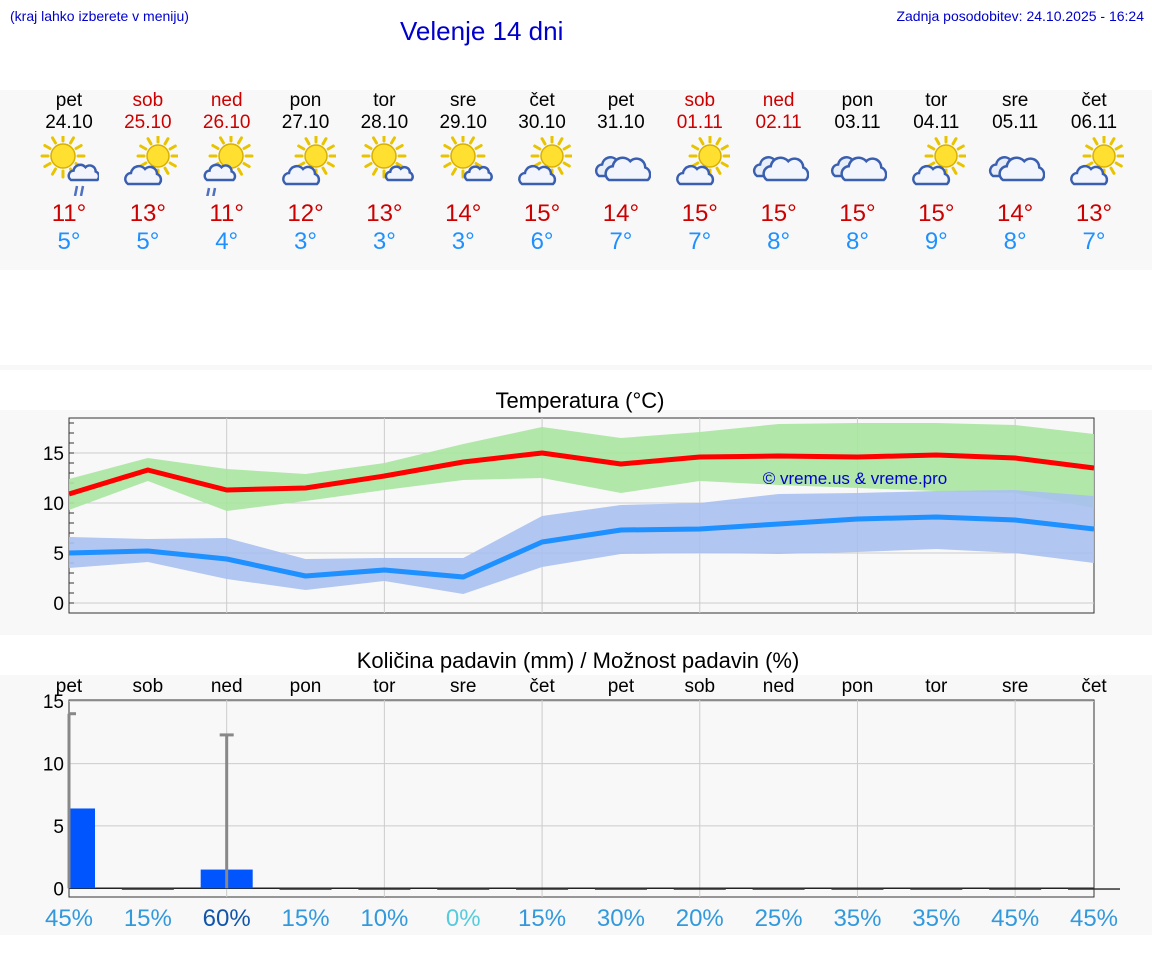 The image size is (1152, 975). I want to click on x-category-label: tor, so click(936, 686).